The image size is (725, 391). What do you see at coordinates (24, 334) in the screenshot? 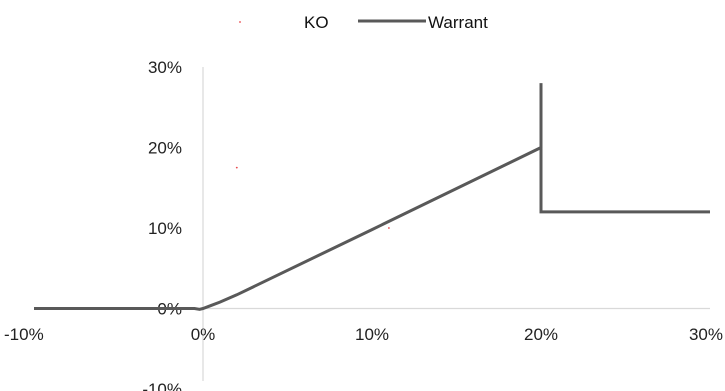
I see `x-tick-label: -10%` at bounding box center [24, 334].